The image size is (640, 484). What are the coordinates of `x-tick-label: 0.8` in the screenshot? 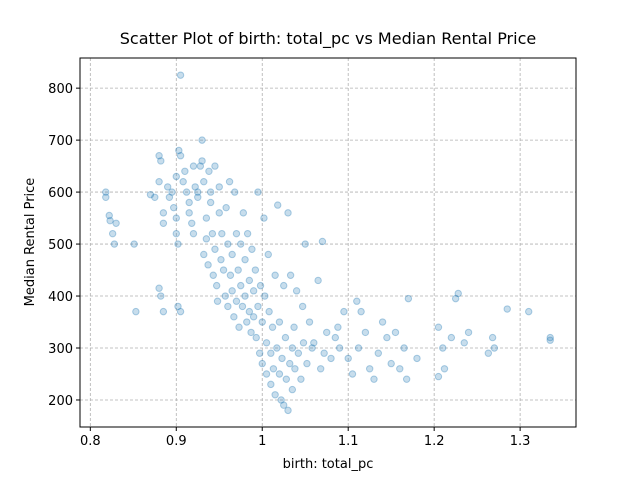 It's located at (90, 441).